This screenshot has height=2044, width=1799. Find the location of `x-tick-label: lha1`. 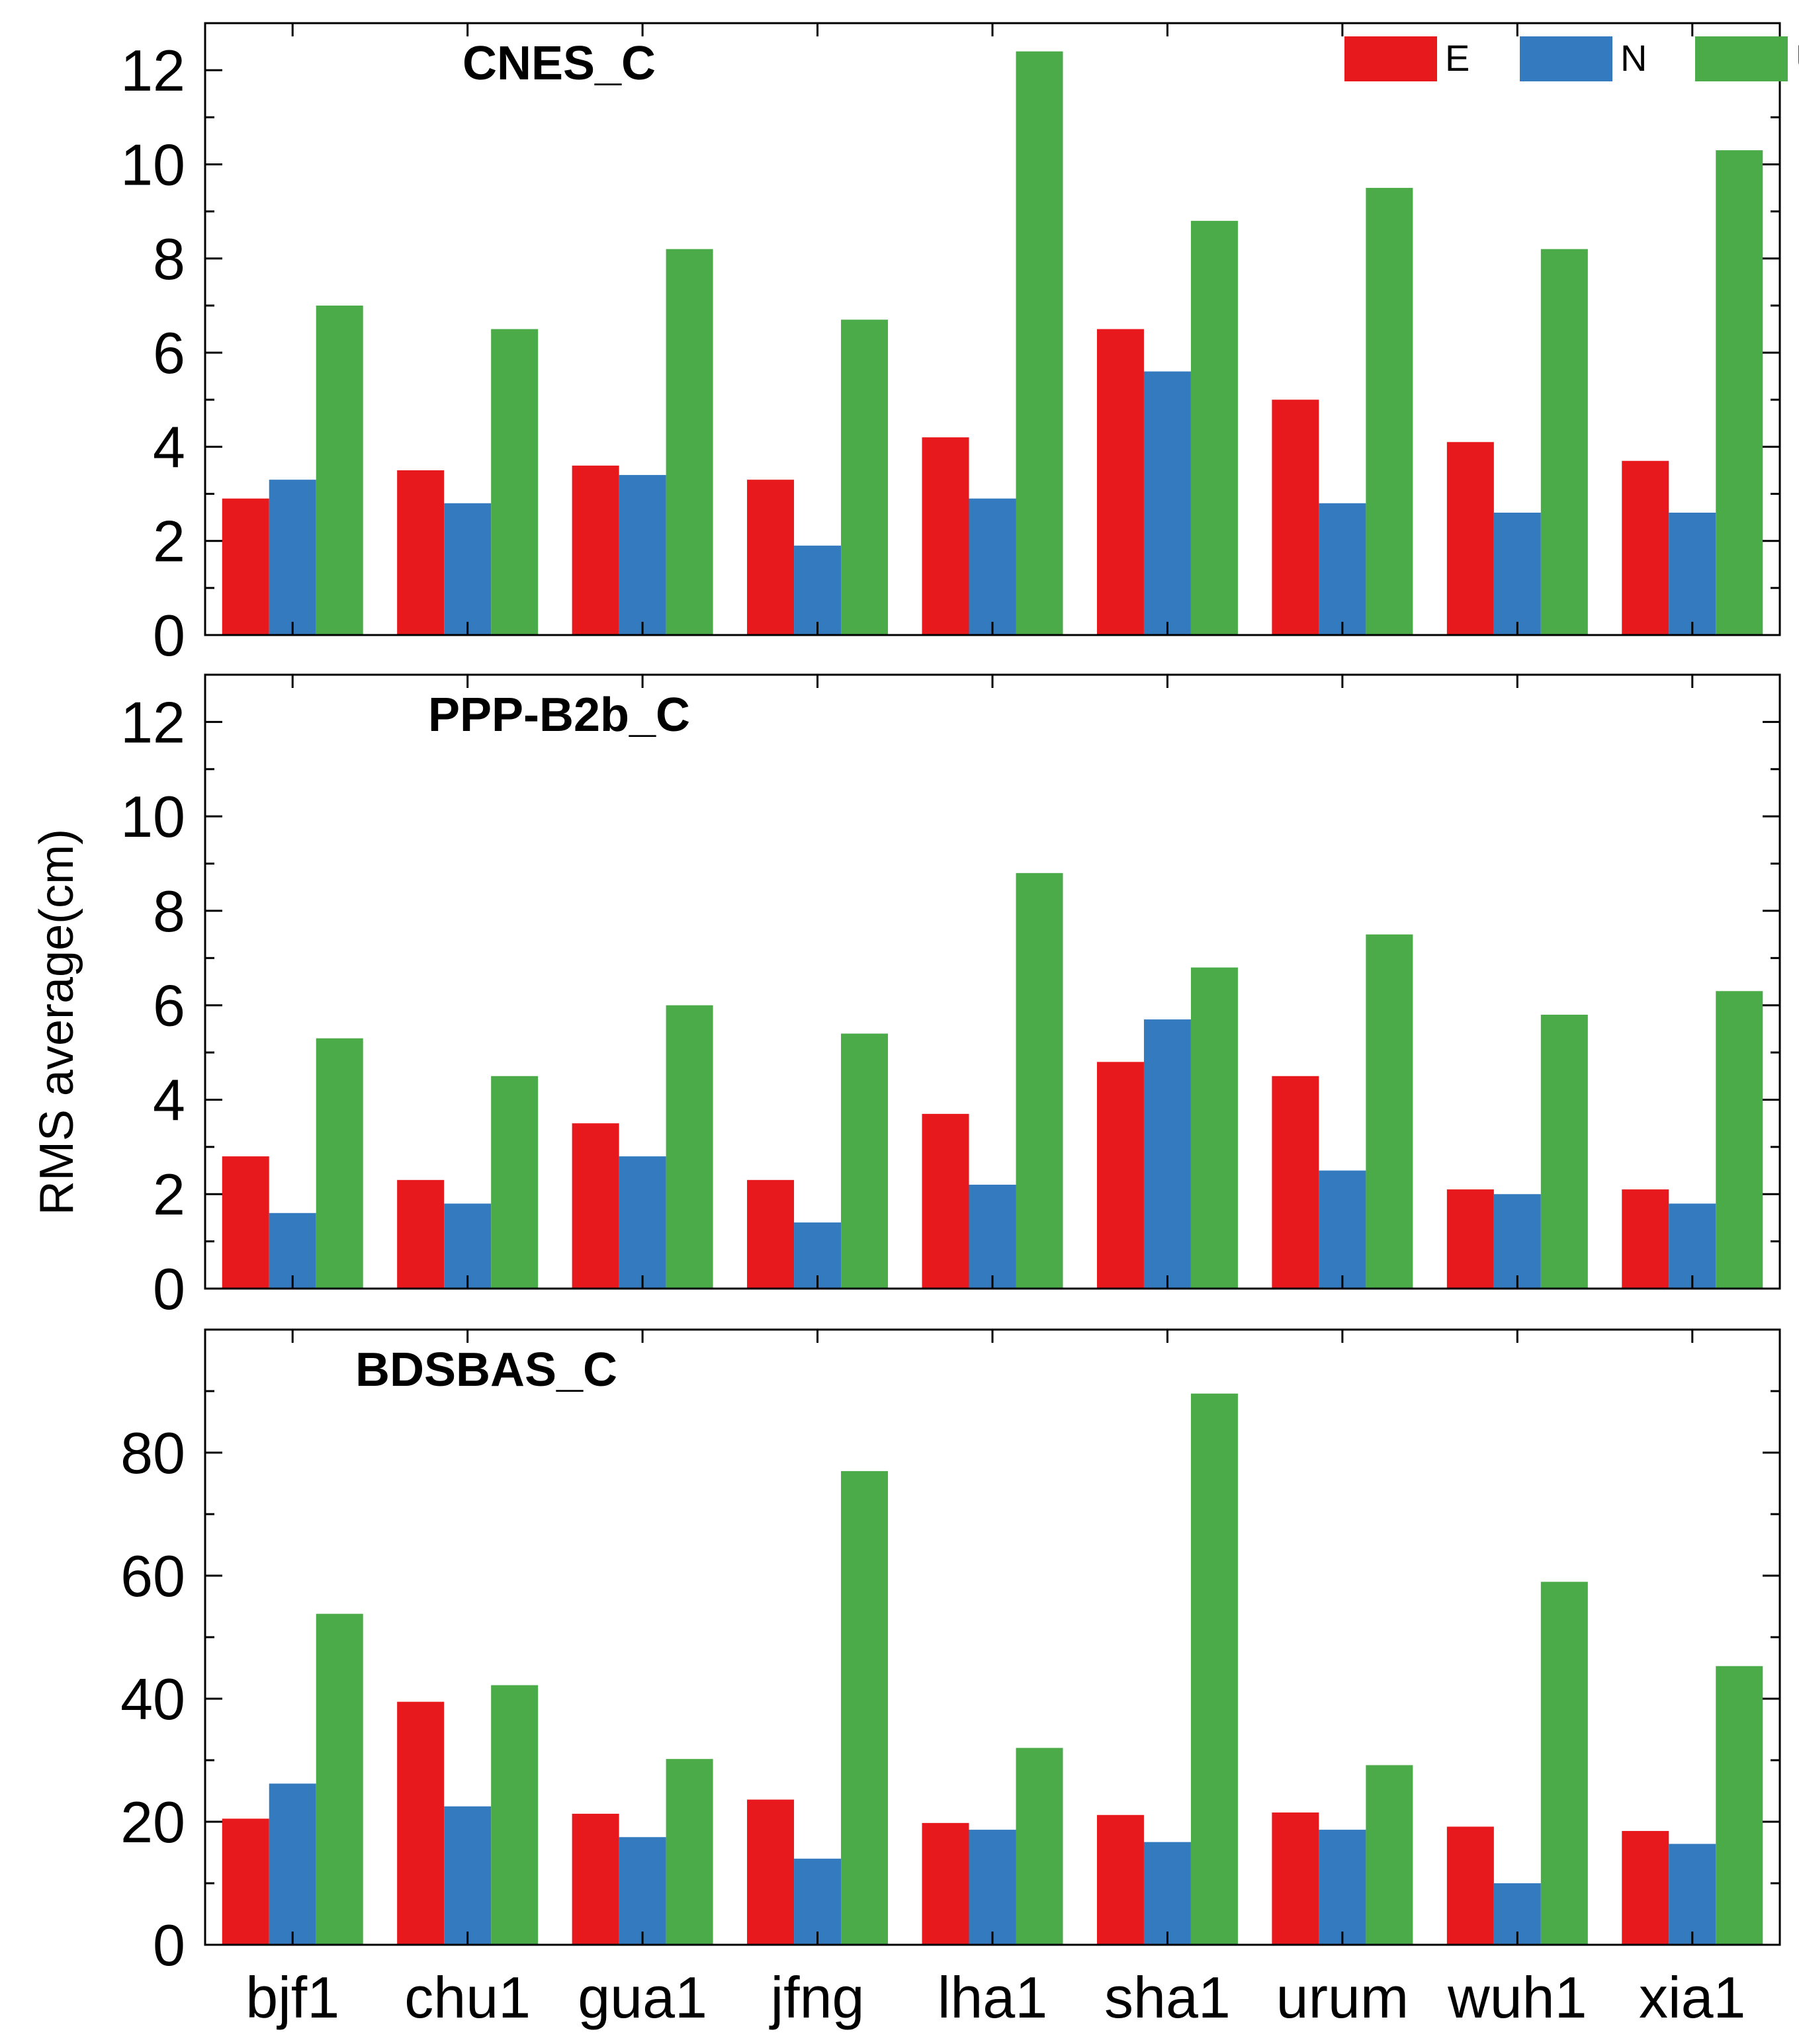

x-tick-label: lha1 is located at coordinates (992, 1998).